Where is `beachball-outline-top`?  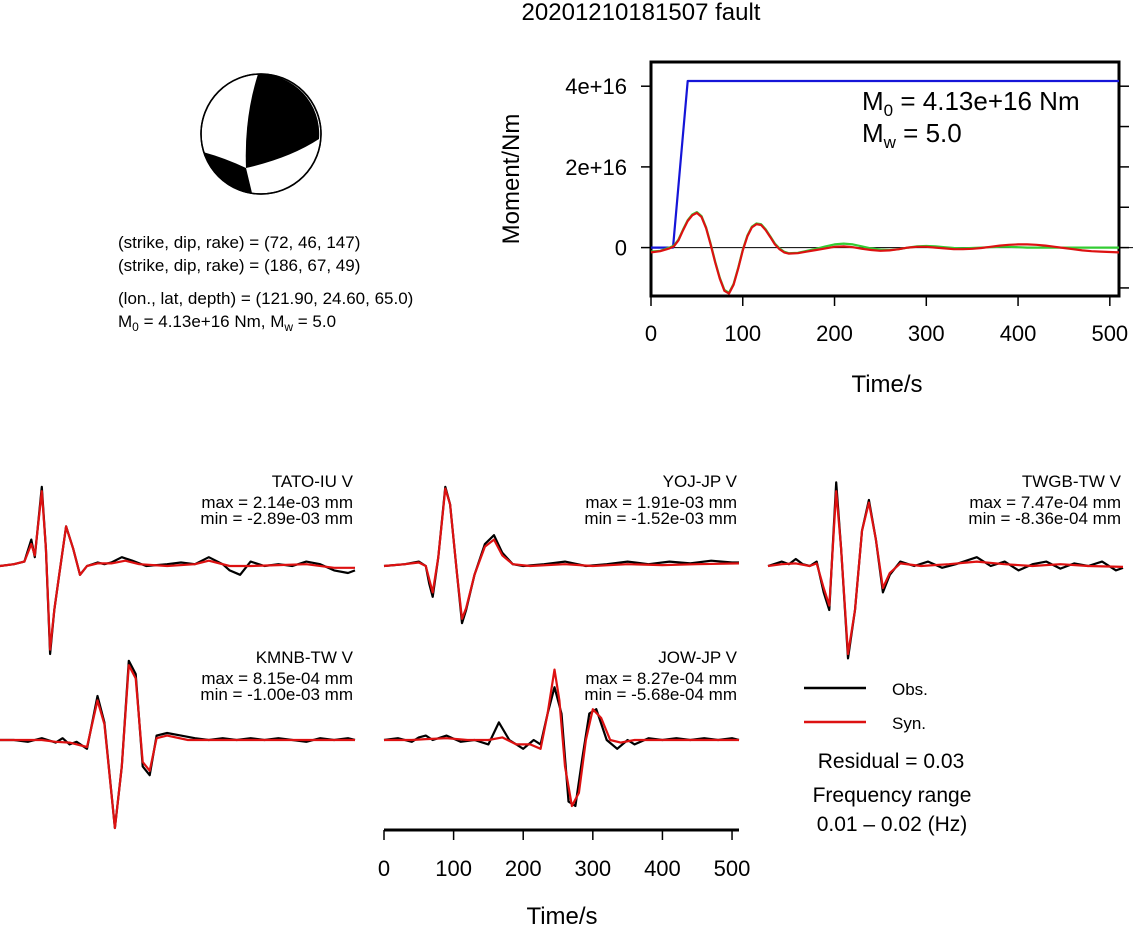 beachball-outline-top is located at coordinates (261, 134).